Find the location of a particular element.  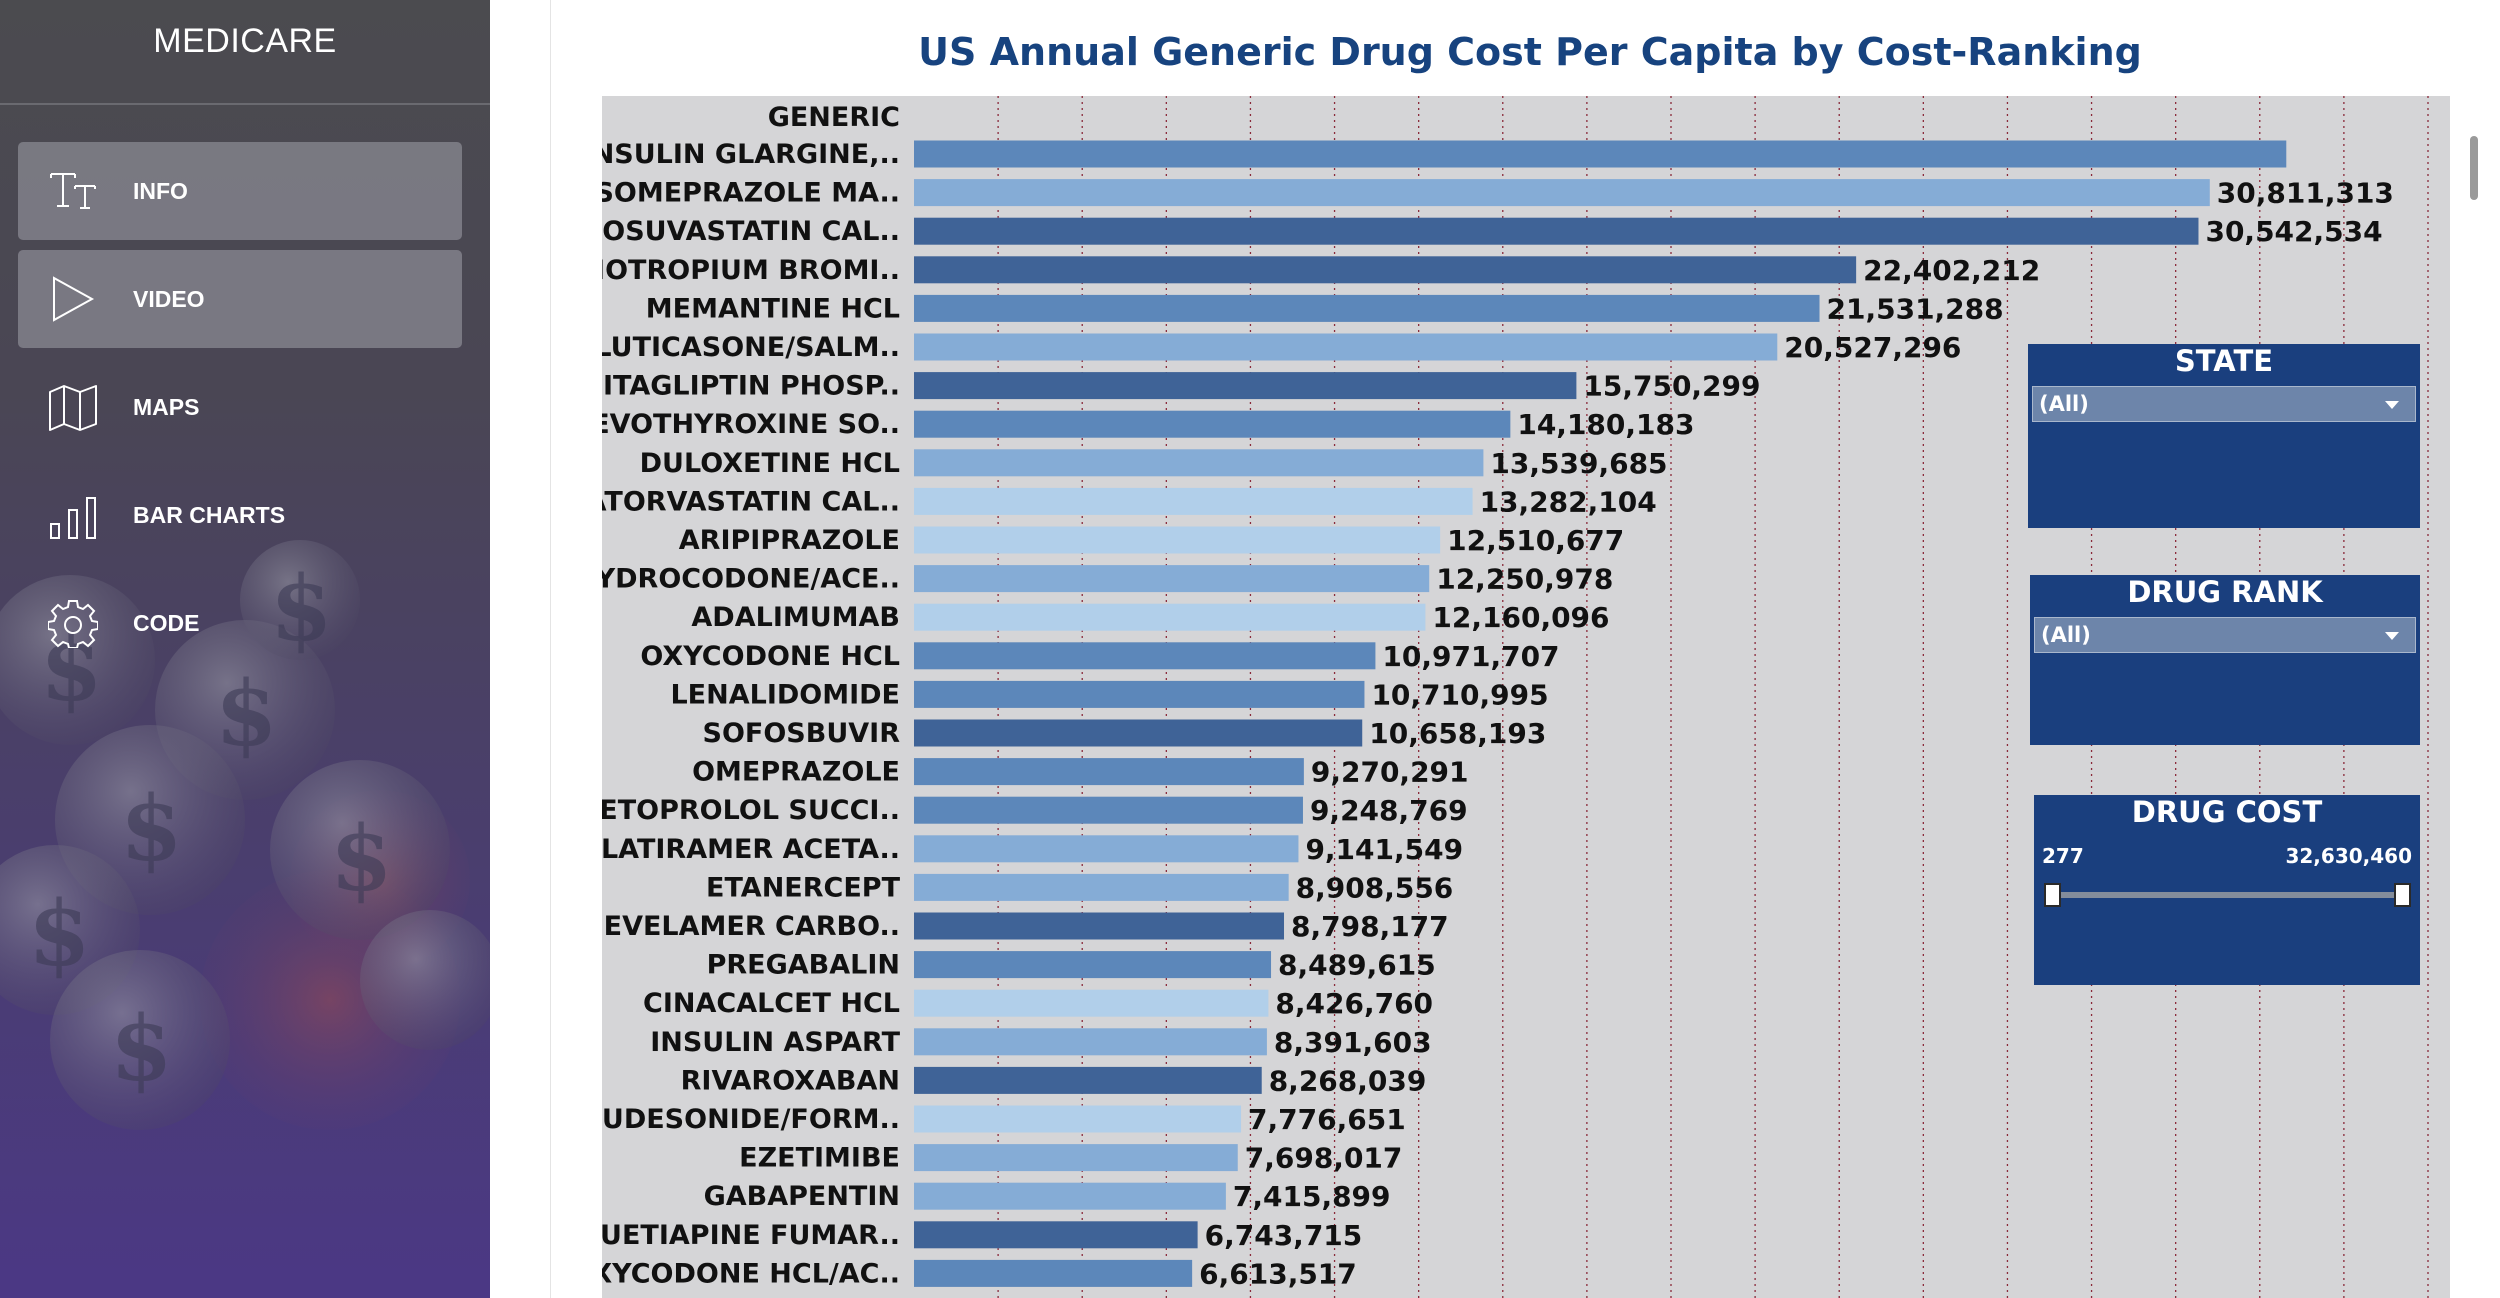

value-label: 10,971,707 is located at coordinates (1470, 656).